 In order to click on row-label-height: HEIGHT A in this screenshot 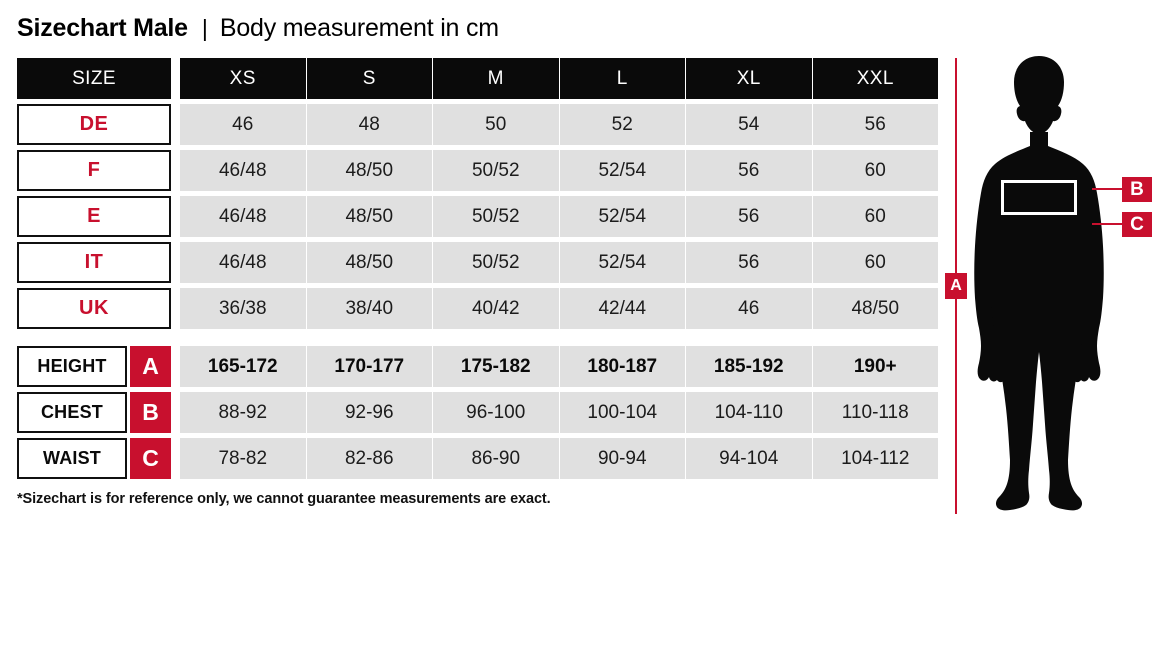, I will do `click(94, 366)`.